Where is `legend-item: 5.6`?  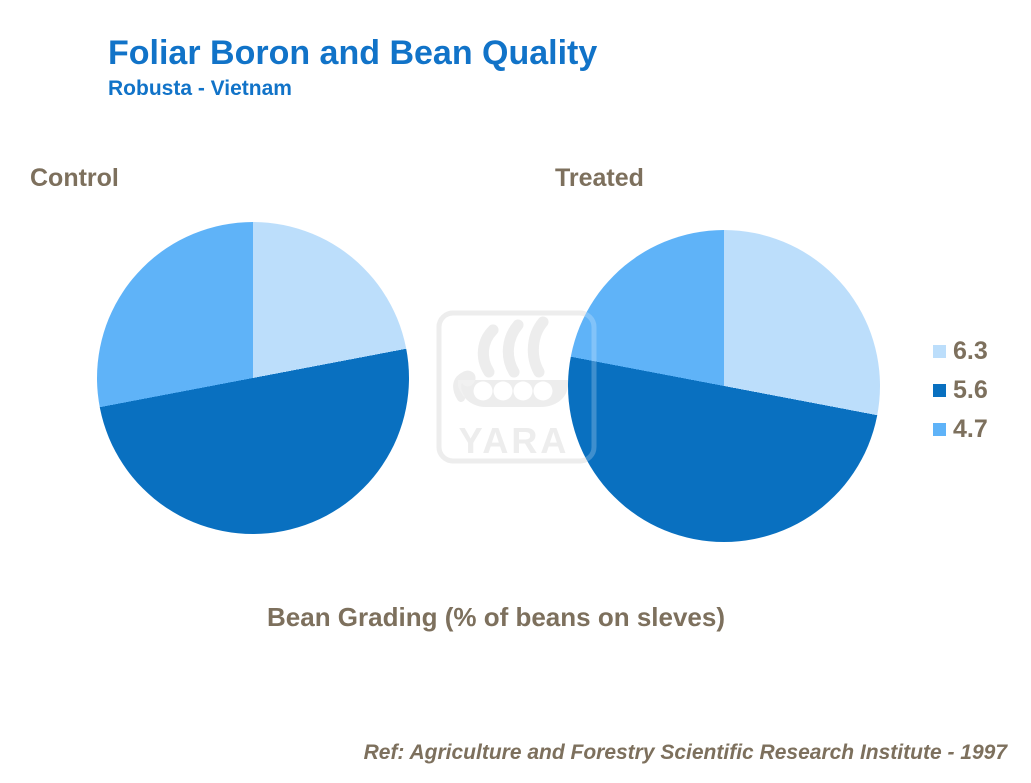
legend-item: 5.6 is located at coordinates (960, 390).